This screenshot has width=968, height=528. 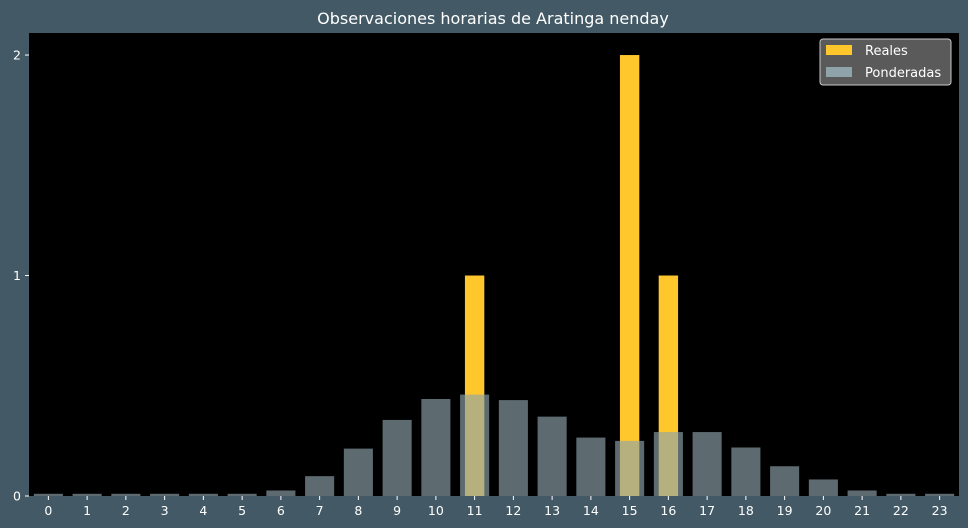 I want to click on x-tick-label: 22, so click(x=901, y=510).